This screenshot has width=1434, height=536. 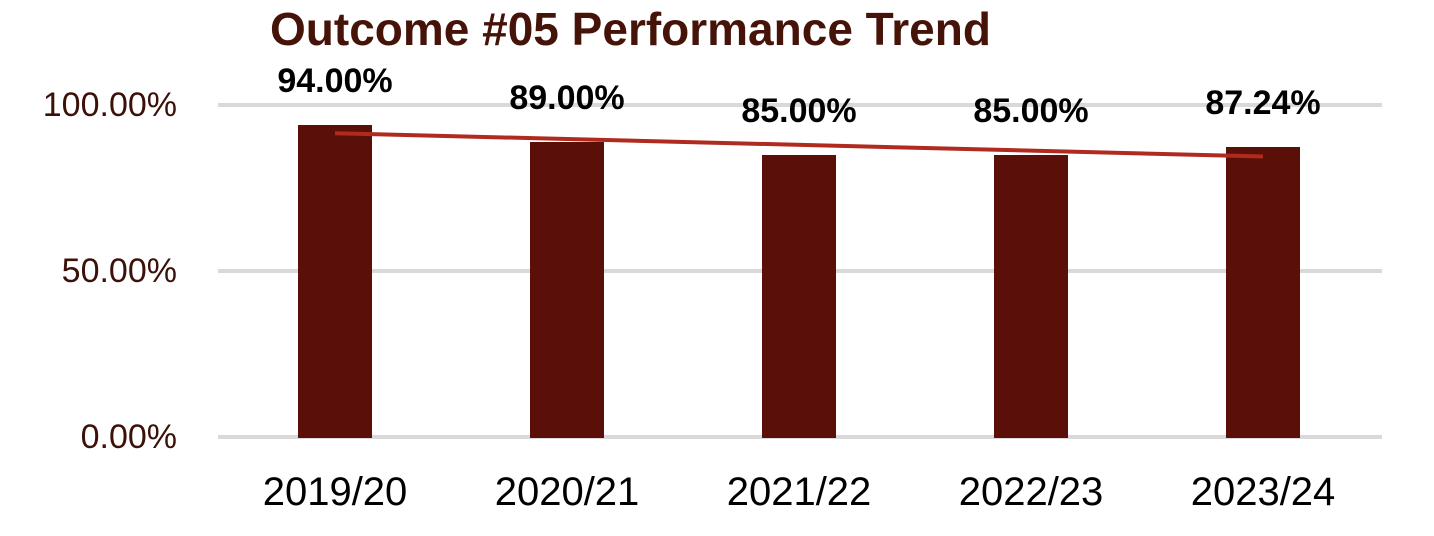 What do you see at coordinates (799, 110) in the screenshot?
I see `data-label-2021-22: 85.00%` at bounding box center [799, 110].